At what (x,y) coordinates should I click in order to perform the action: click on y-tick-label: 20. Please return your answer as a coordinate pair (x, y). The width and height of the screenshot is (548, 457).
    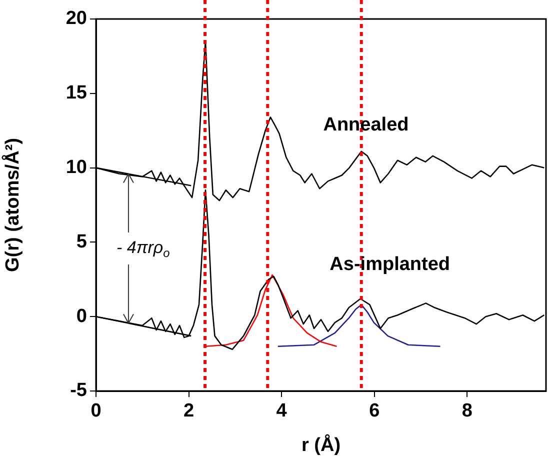
    Looking at the image, I should click on (76, 19).